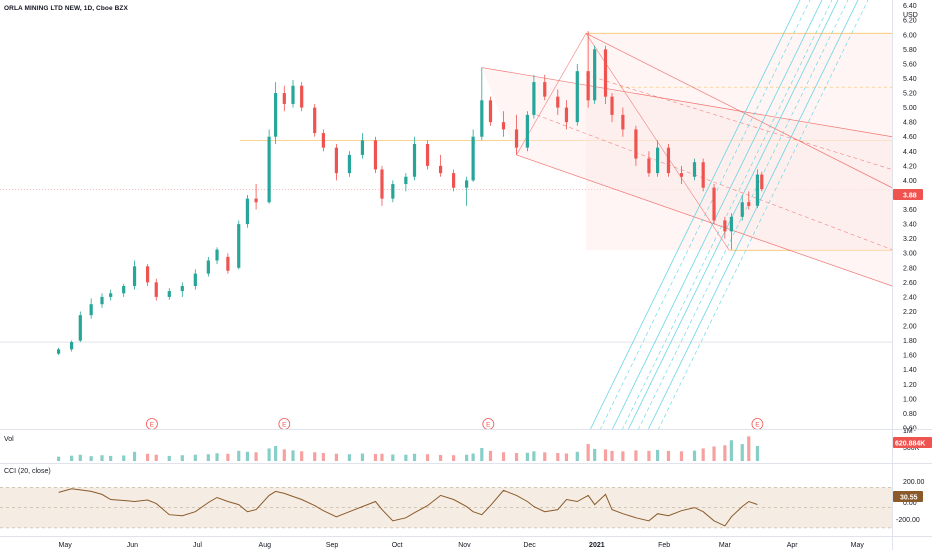 Image resolution: width=932 pixels, height=555 pixels. Describe the element at coordinates (910, 503) in the screenshot. I see `cci-tick-0: 0.00` at that location.